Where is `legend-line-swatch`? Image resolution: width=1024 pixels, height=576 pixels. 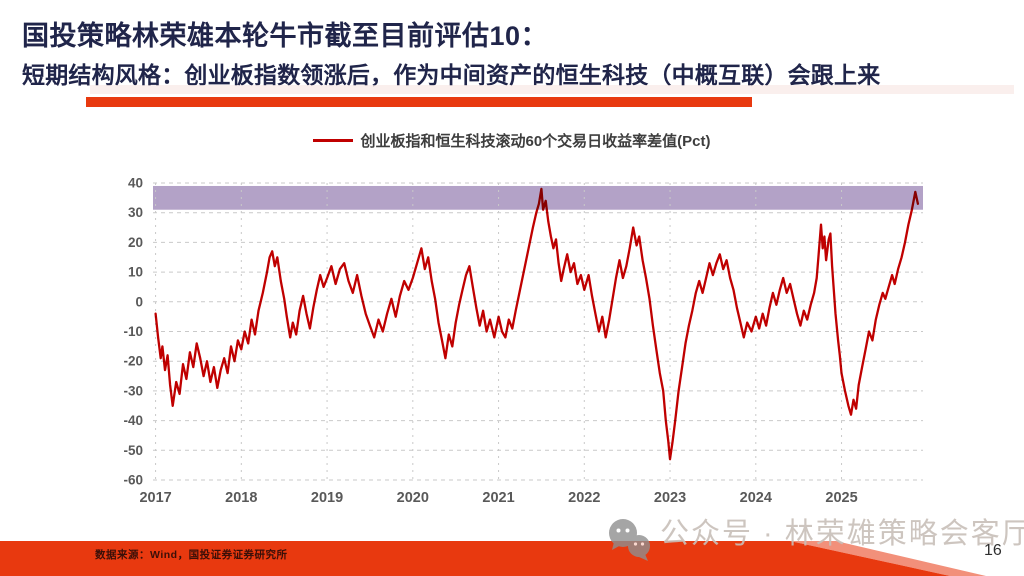
legend-line-swatch is located at coordinates (333, 140).